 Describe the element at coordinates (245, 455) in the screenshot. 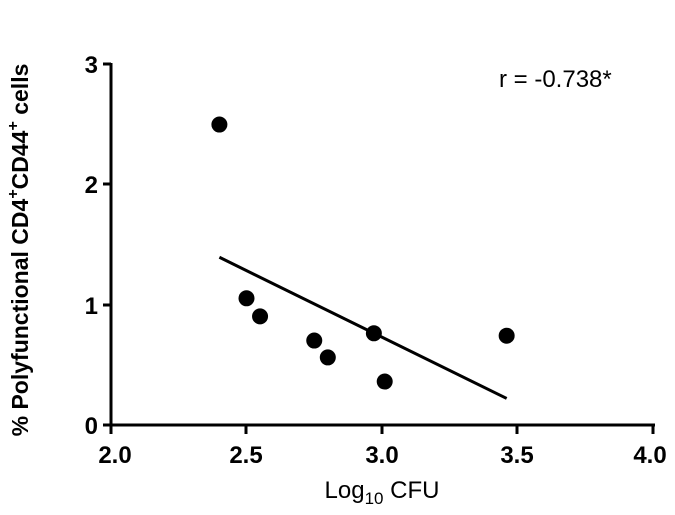

I see `x-tick-2-5: 2.5` at that location.